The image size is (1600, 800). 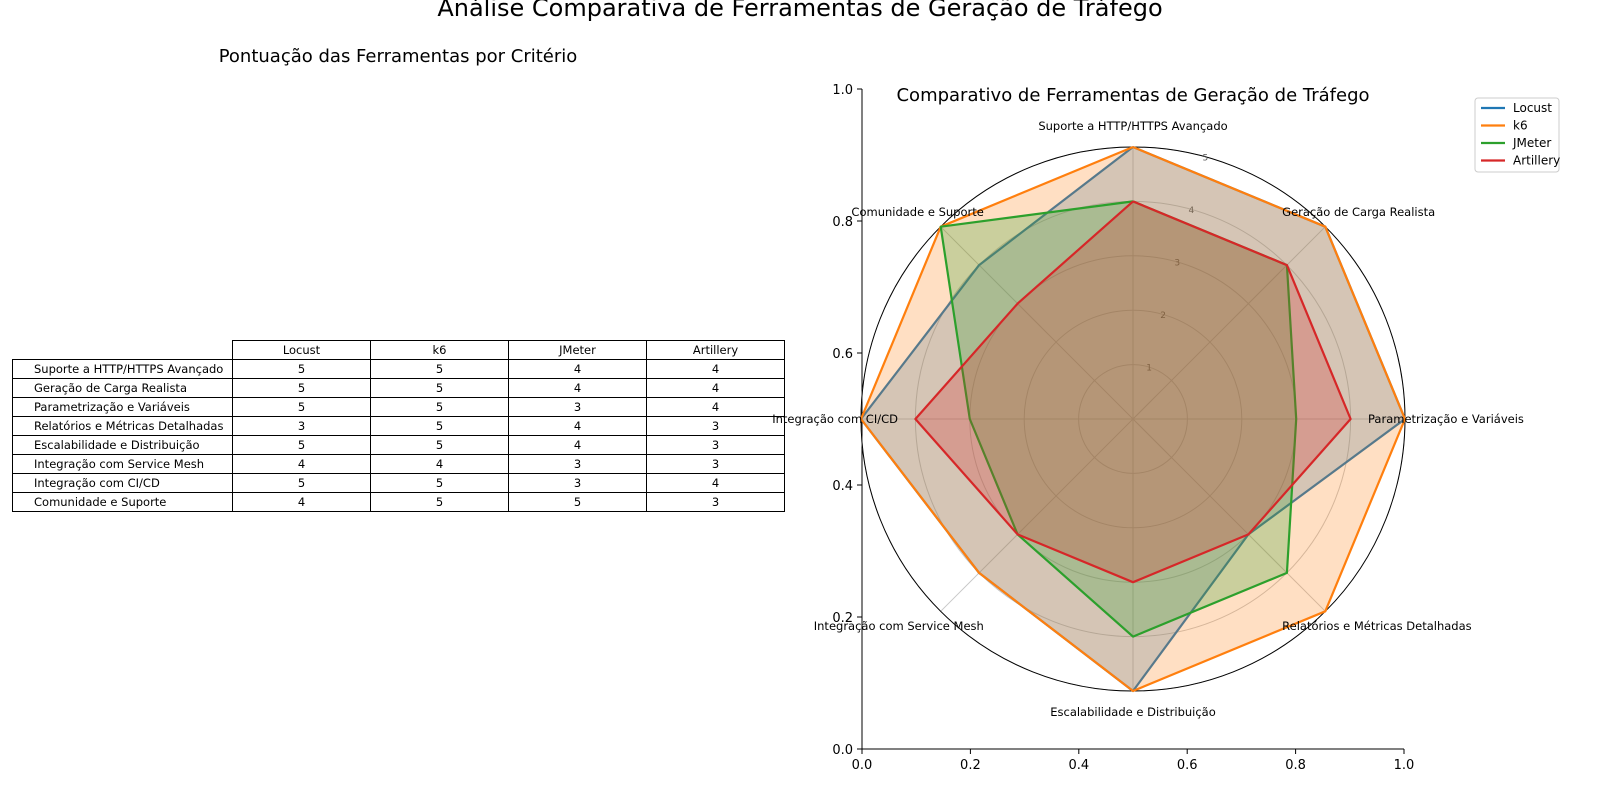 I want to click on series-area-jmeter, so click(x=1118, y=419).